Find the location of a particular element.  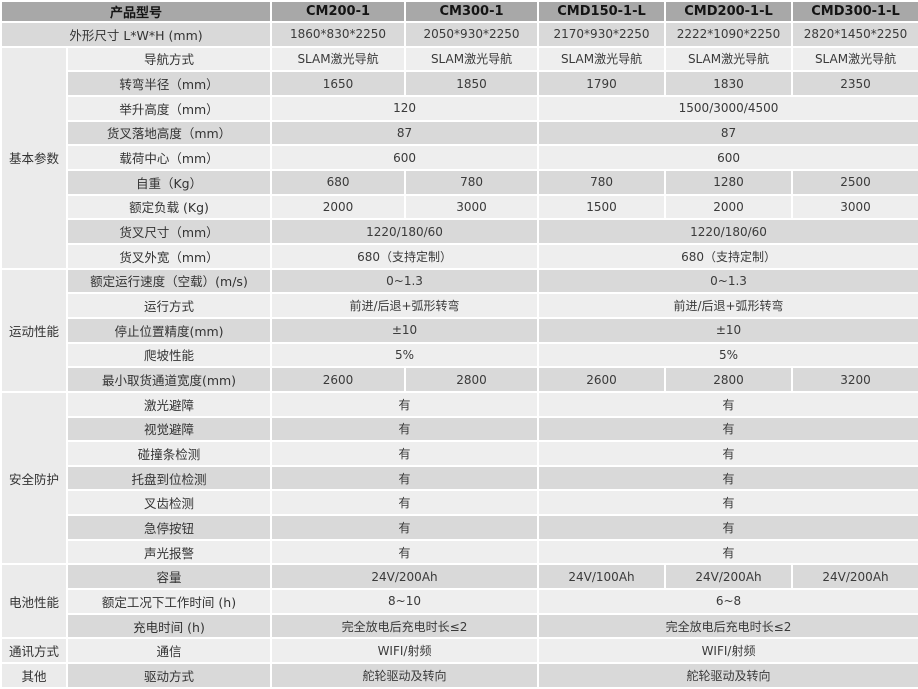

value-cell: 2222*1090*2250 is located at coordinates (729, 34).